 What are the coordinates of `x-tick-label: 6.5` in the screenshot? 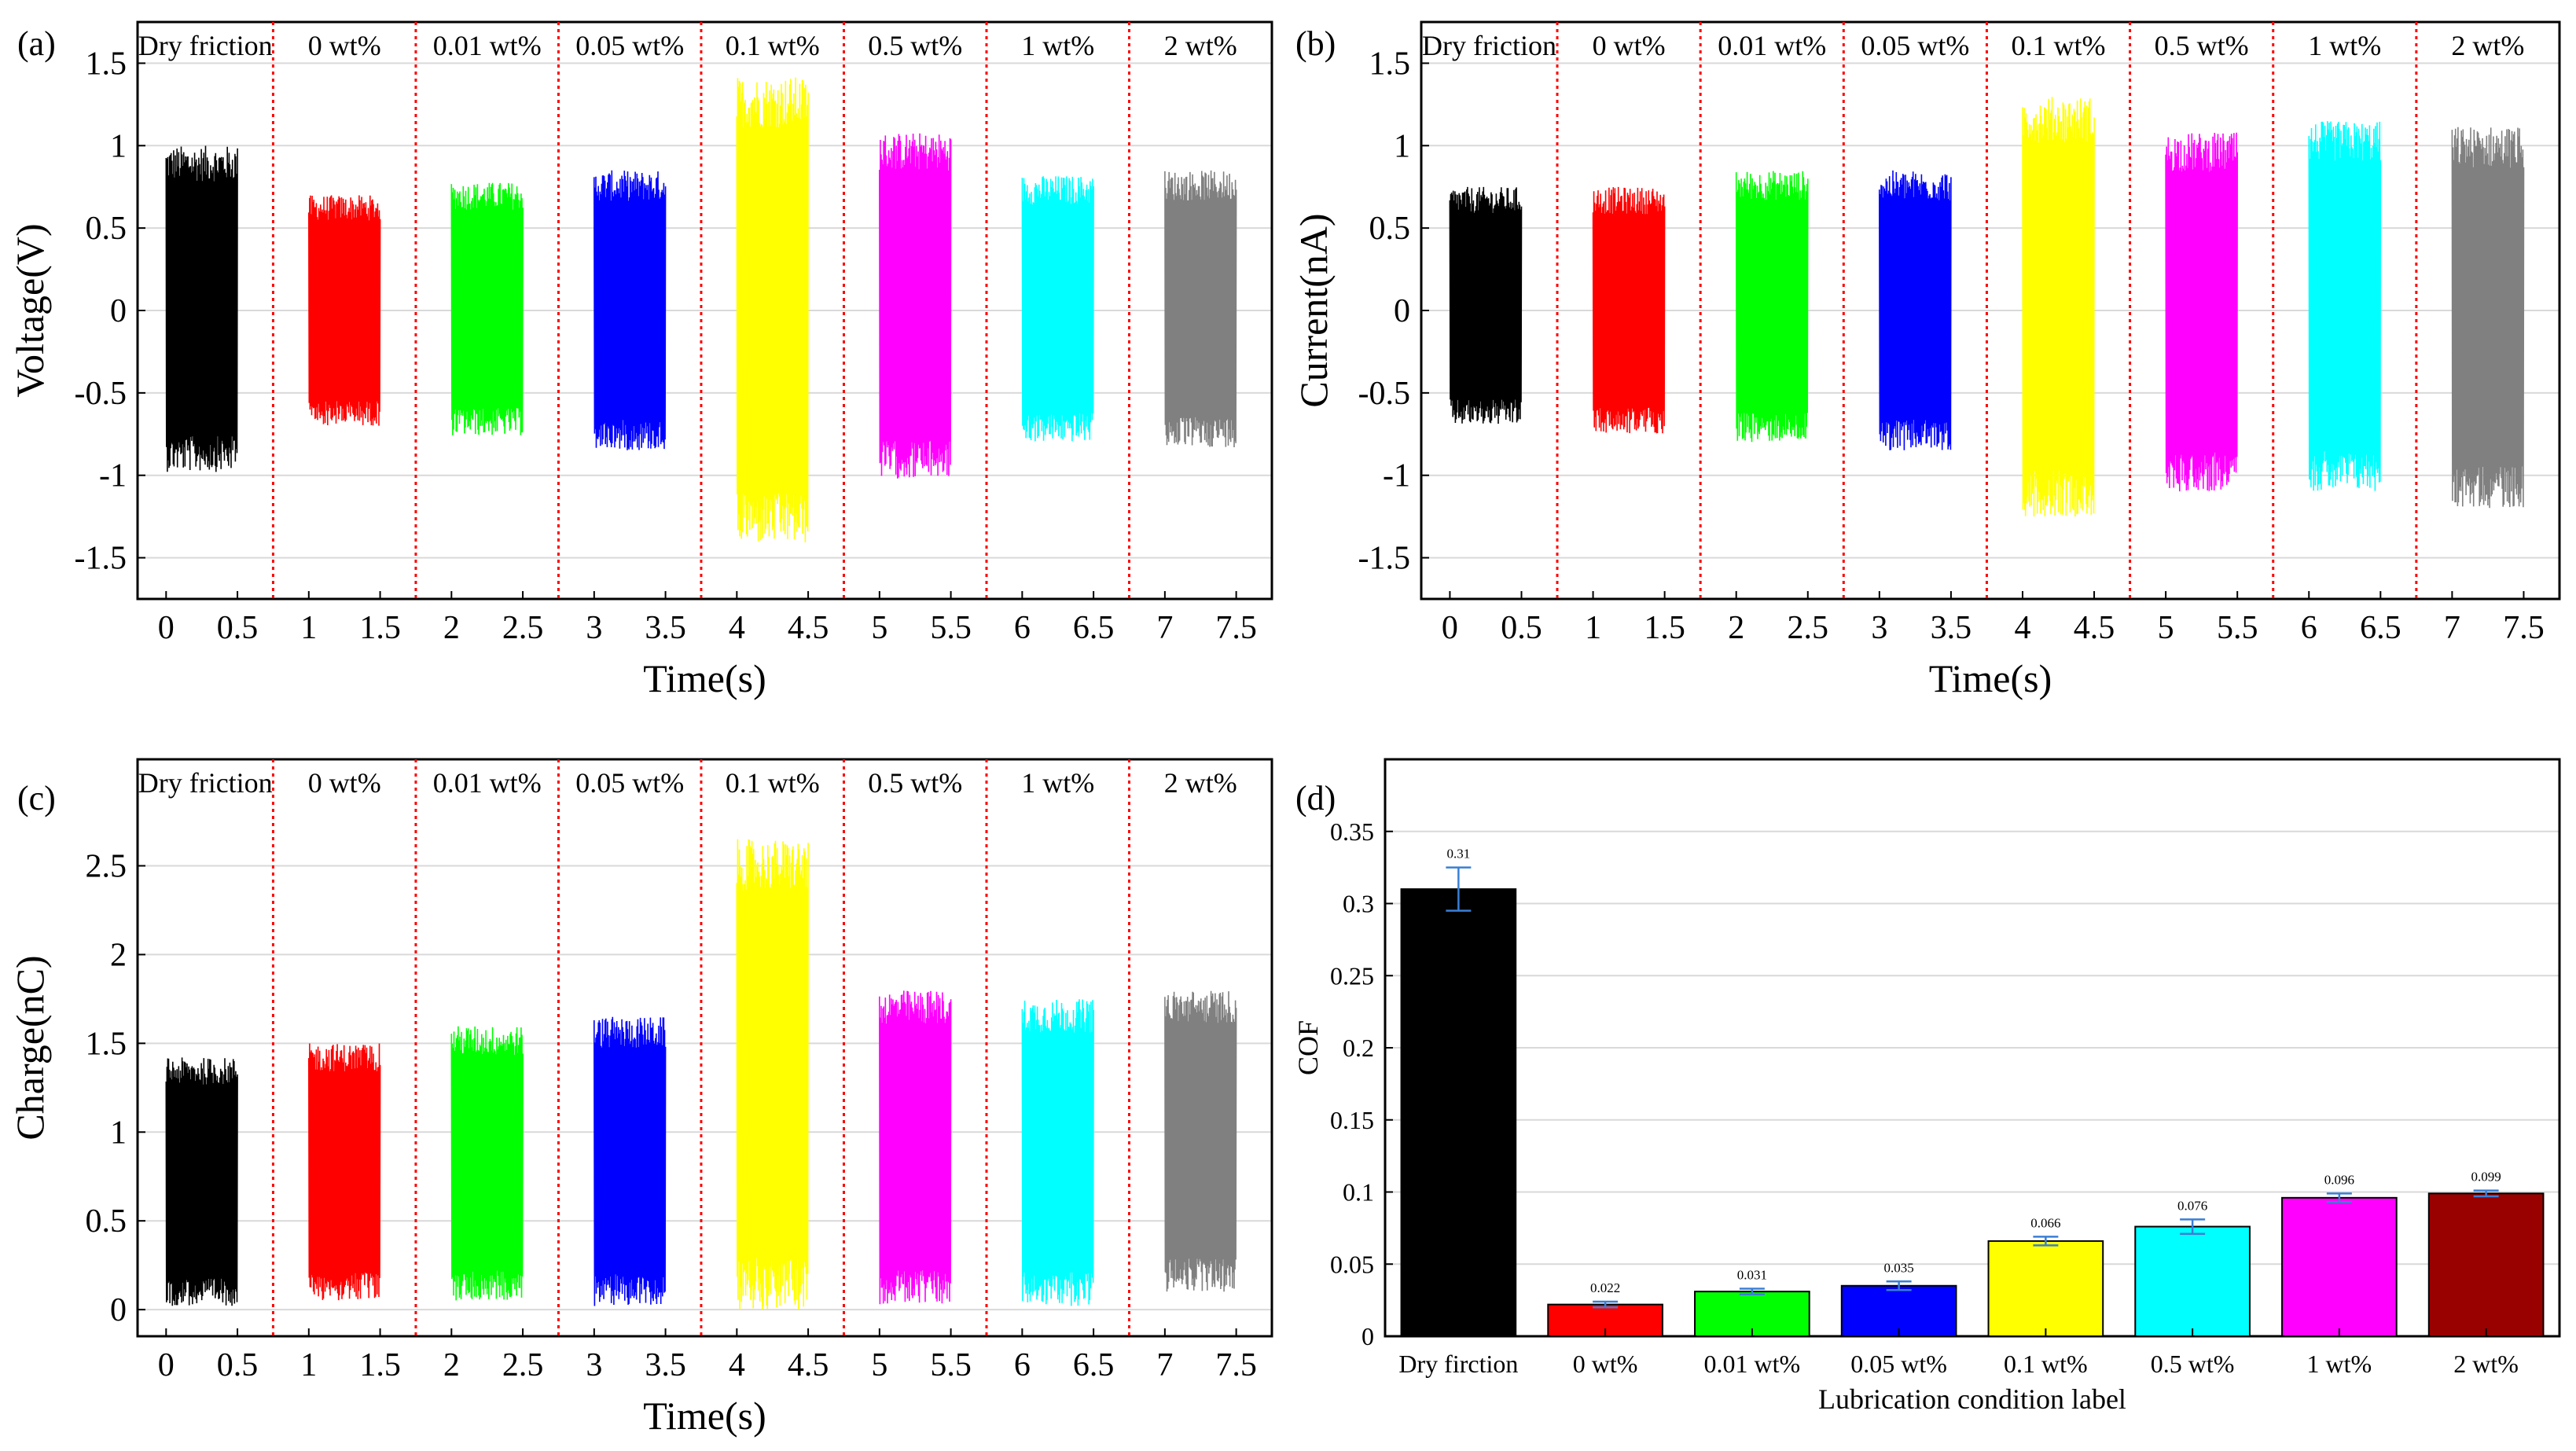 It's located at (2380, 628).